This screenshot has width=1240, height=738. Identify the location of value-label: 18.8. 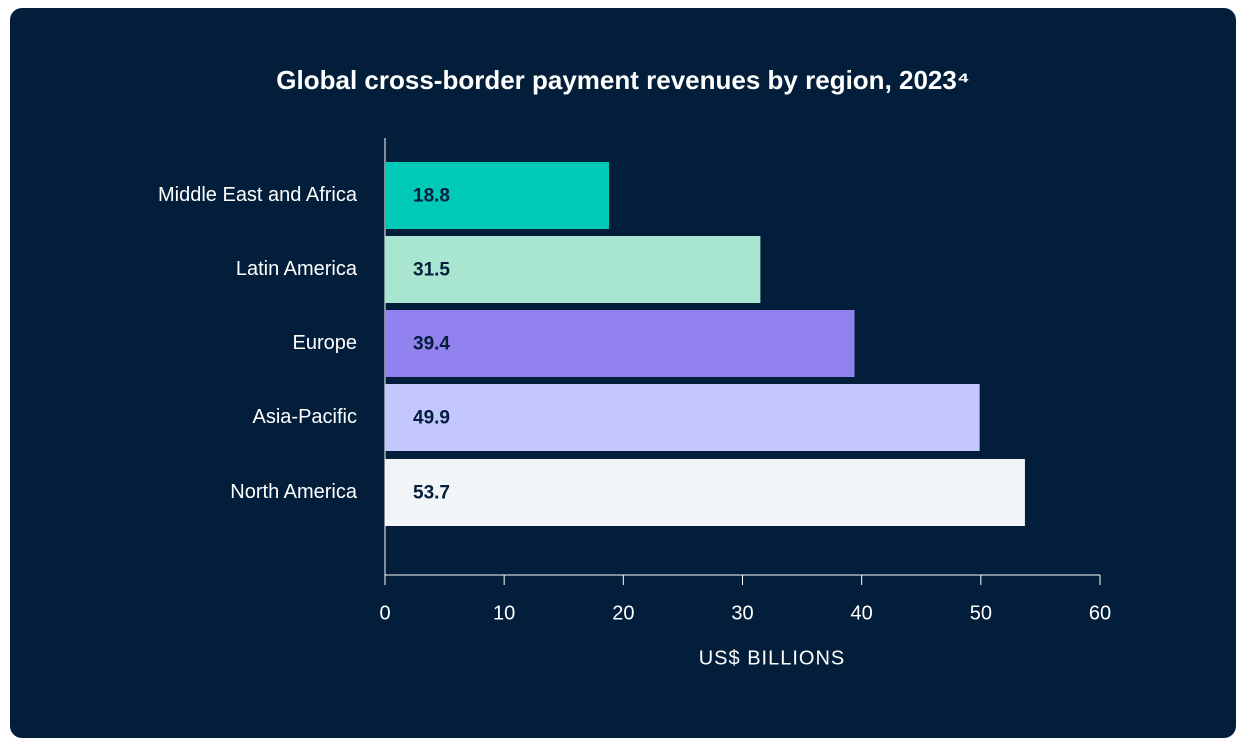
(431, 196).